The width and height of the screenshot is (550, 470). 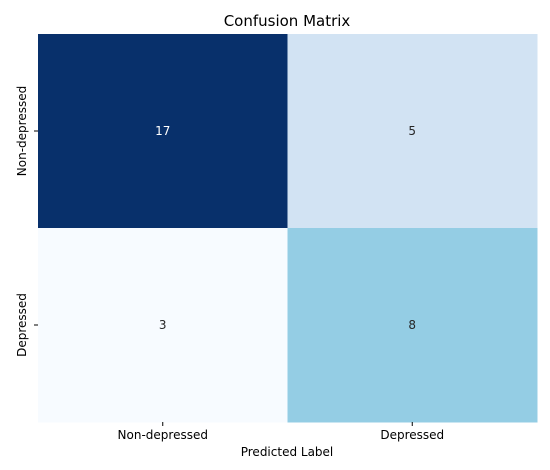 What do you see at coordinates (26, 221) in the screenshot?
I see `y-axis-ticks: Non-depressed Depressed` at bounding box center [26, 221].